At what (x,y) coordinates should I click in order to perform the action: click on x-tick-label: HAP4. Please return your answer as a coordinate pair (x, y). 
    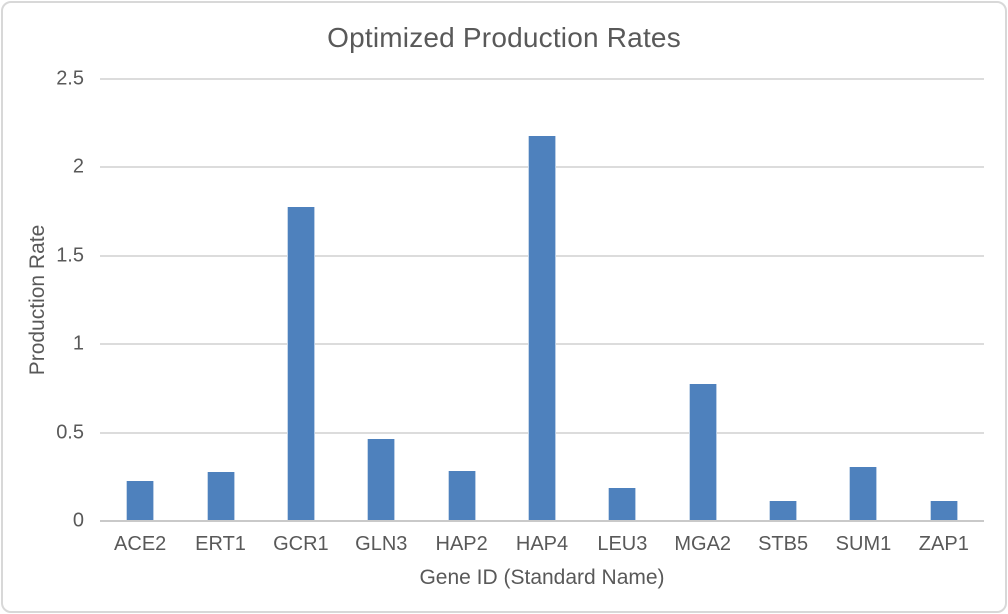
    Looking at the image, I should click on (542, 544).